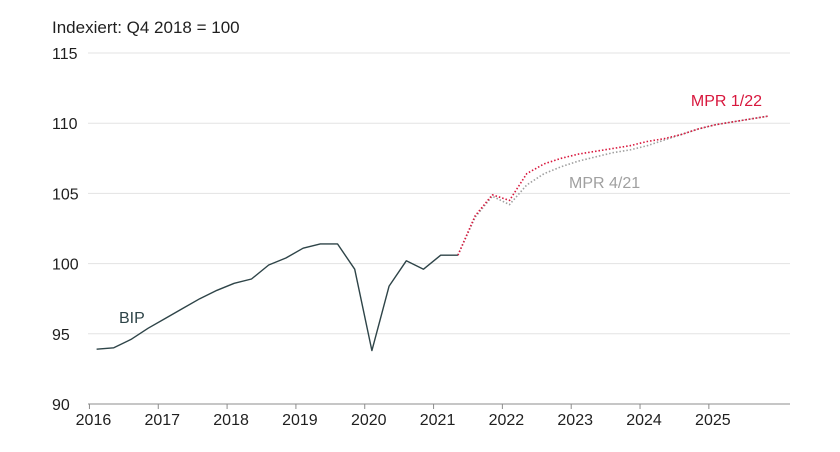 This screenshot has height=452, width=840. What do you see at coordinates (644, 420) in the screenshot?
I see `x-tick-label: 2024` at bounding box center [644, 420].